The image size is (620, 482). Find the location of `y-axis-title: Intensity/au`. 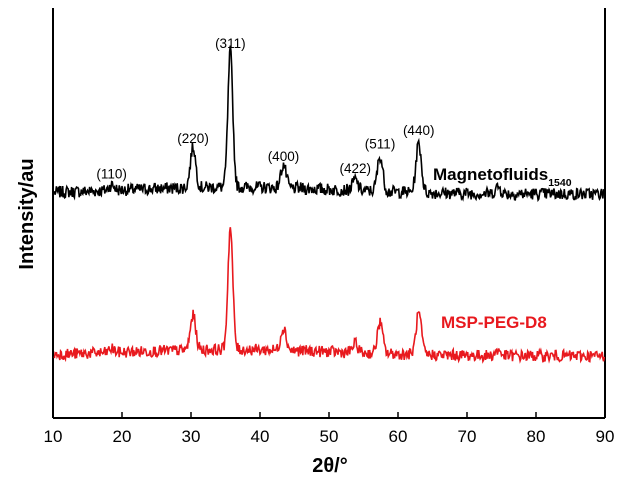

y-axis-title: Intensity/au is located at coordinates (27, 213).